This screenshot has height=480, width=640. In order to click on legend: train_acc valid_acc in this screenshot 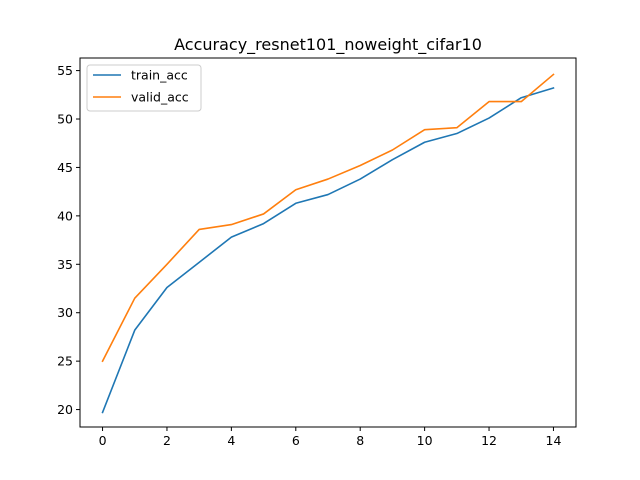, I will do `click(144, 88)`.